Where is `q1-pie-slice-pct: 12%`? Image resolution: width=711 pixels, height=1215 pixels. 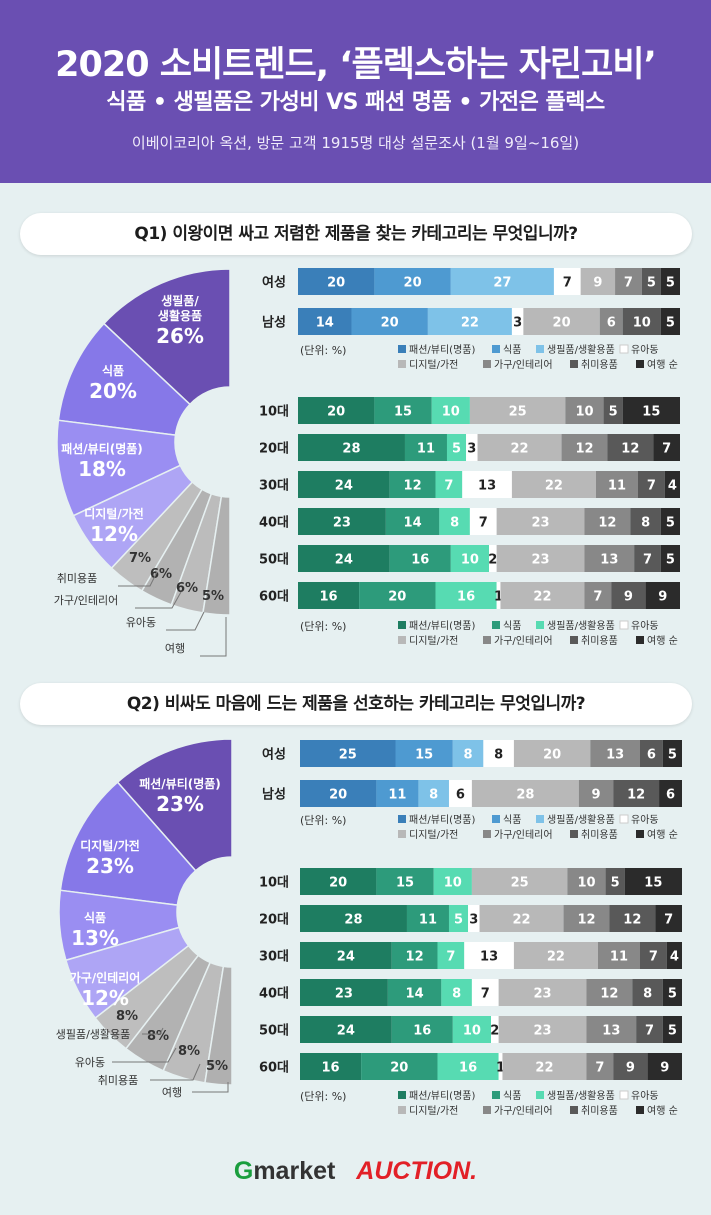
q1-pie-slice-pct: 12% is located at coordinates (114, 534).